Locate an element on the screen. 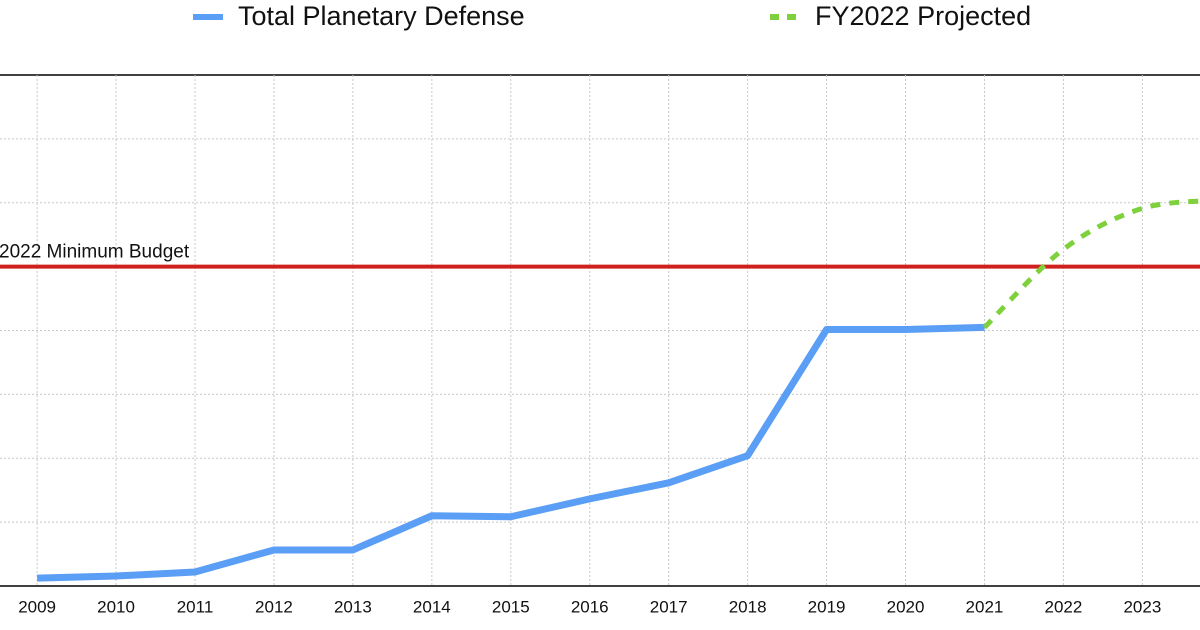  x-tick-label: 2018 is located at coordinates (748, 606).